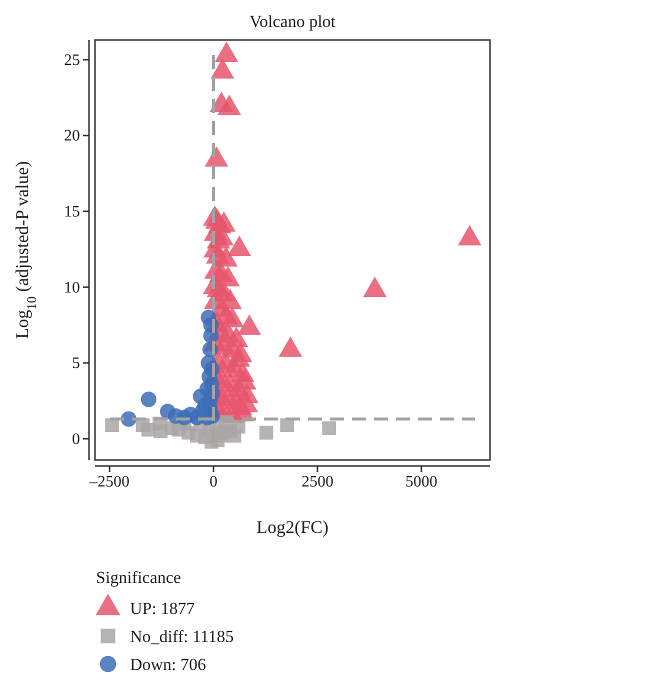 The image size is (649, 684). I want to click on legend-label: No_diff: 11185, so click(182, 636).